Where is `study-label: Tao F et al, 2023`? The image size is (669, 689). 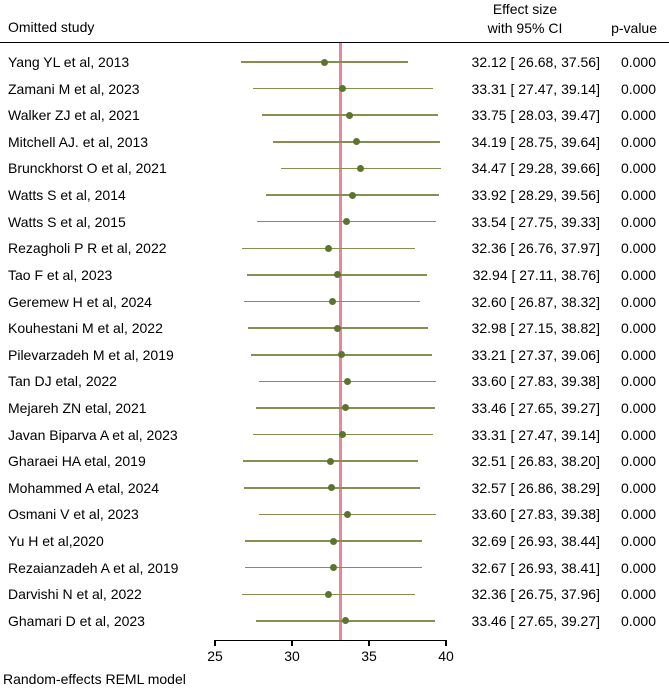 study-label: Tao F et al, 2023 is located at coordinates (60, 274).